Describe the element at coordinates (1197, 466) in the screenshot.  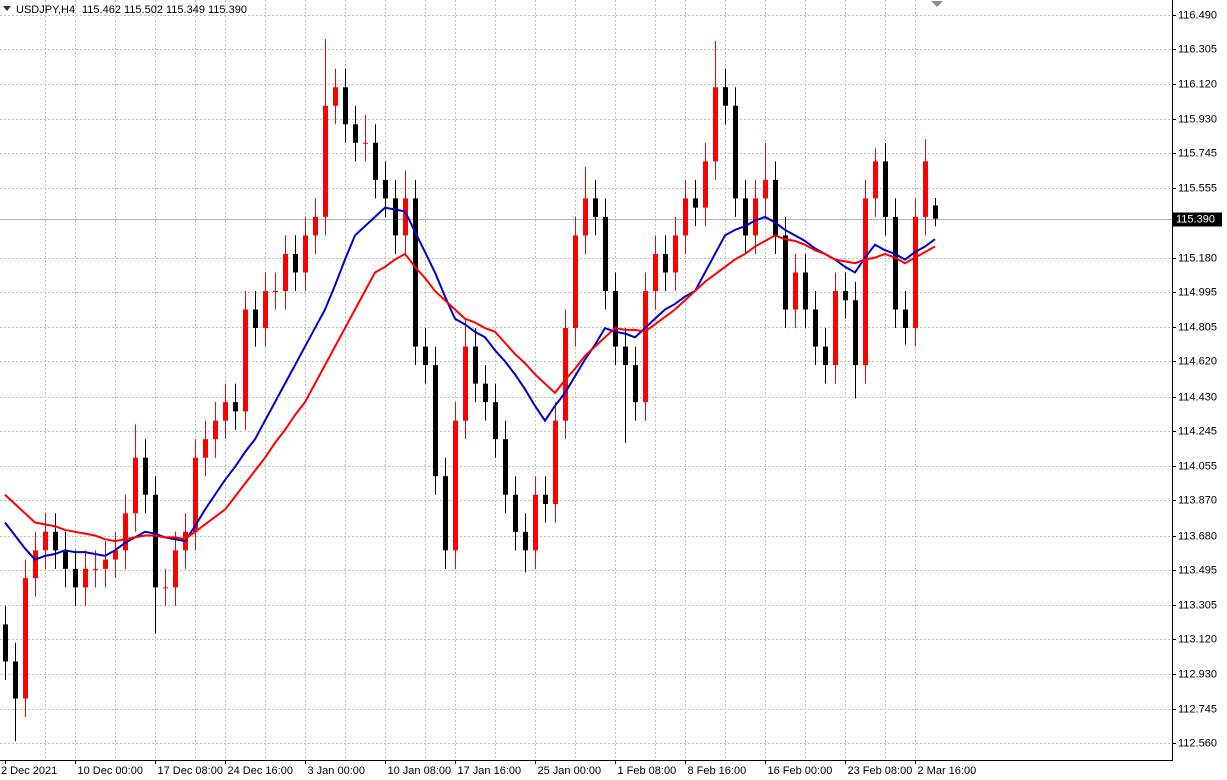
I see `y-tick-label: 114.055` at that location.